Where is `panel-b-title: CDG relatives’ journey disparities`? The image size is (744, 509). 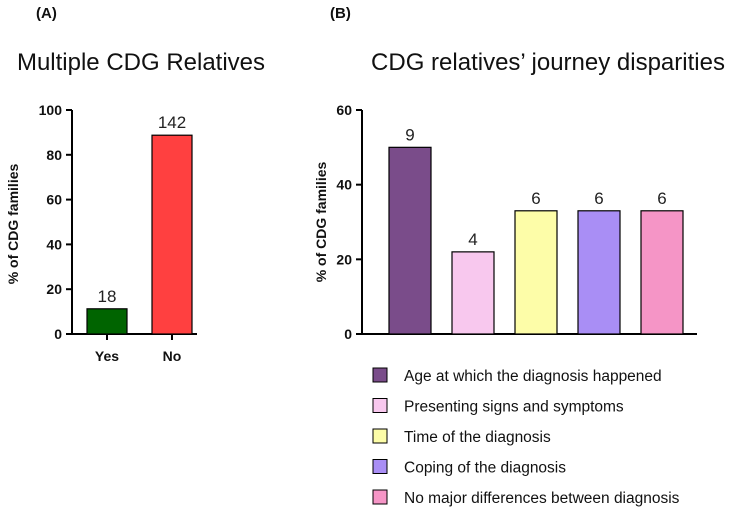
panel-b-title: CDG relatives’ journey disparities is located at coordinates (548, 62).